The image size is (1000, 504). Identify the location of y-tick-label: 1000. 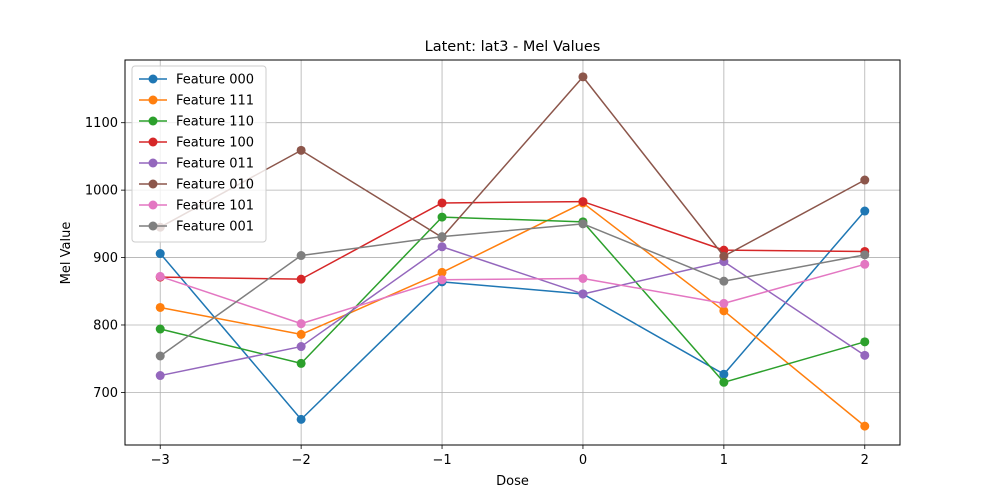
(101, 191).